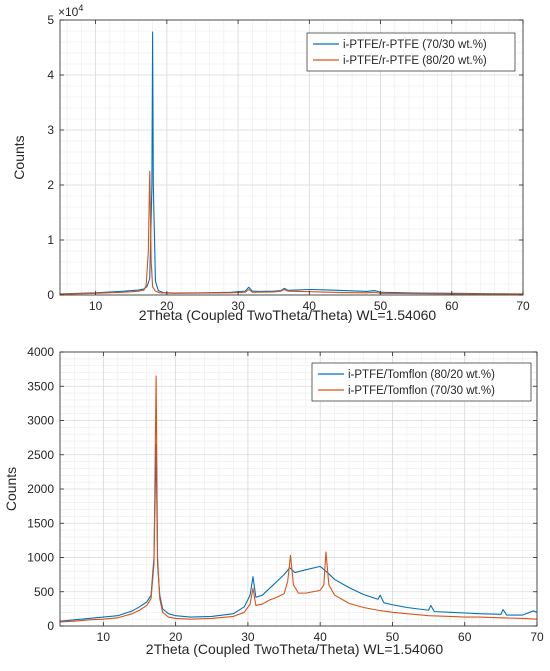 This screenshot has width=550, height=671. Describe the element at coordinates (44, 592) in the screenshot. I see `y-tick-label: 500` at that location.